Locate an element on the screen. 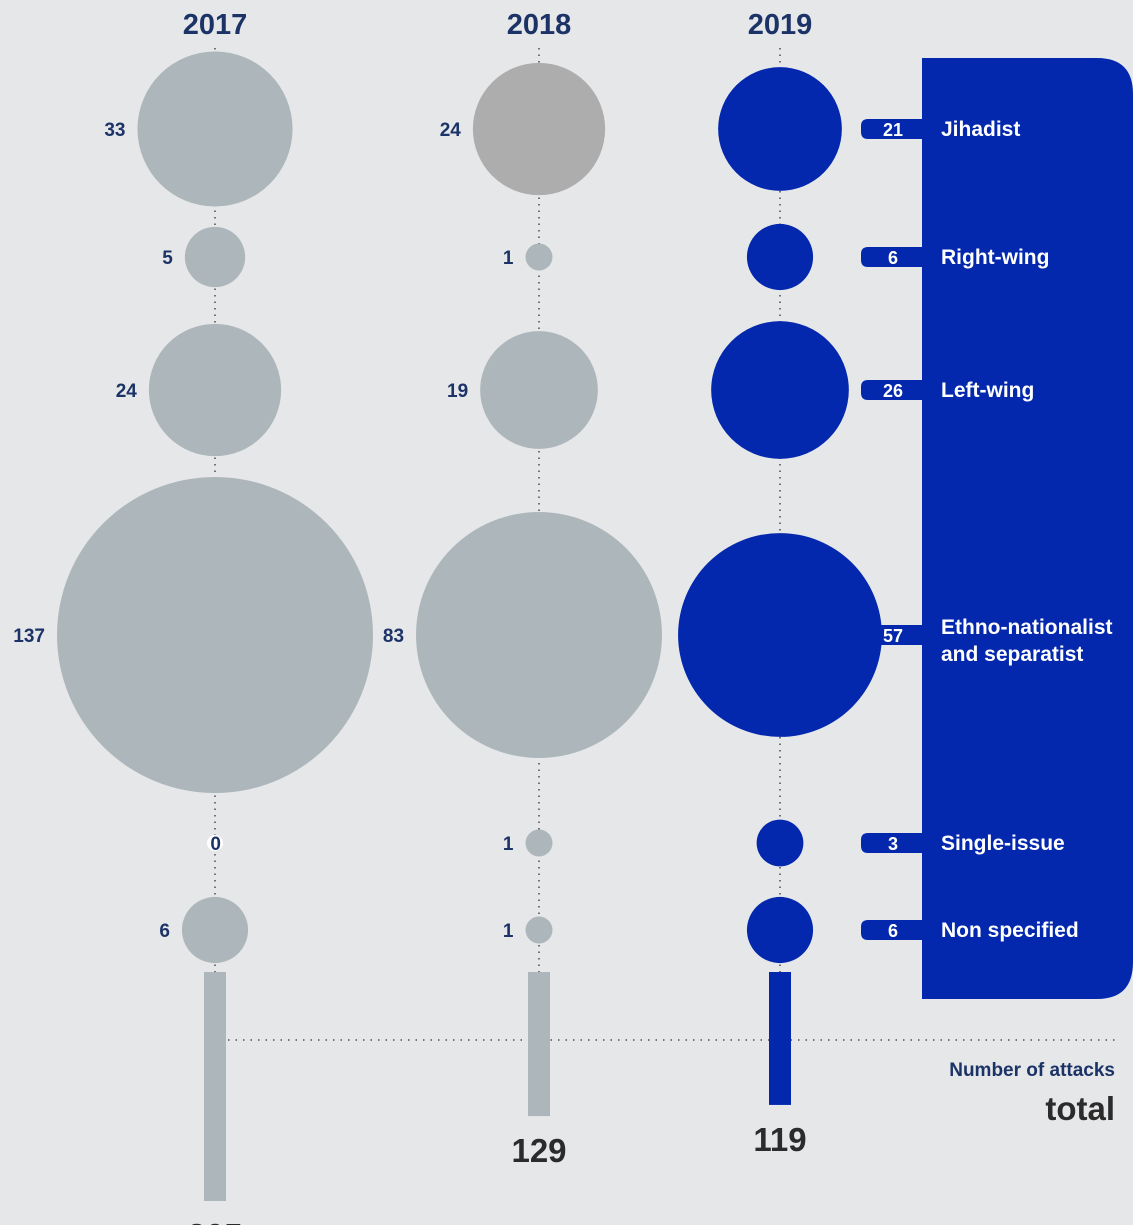  badge-value-jihadist: 21 is located at coordinates (893, 130).